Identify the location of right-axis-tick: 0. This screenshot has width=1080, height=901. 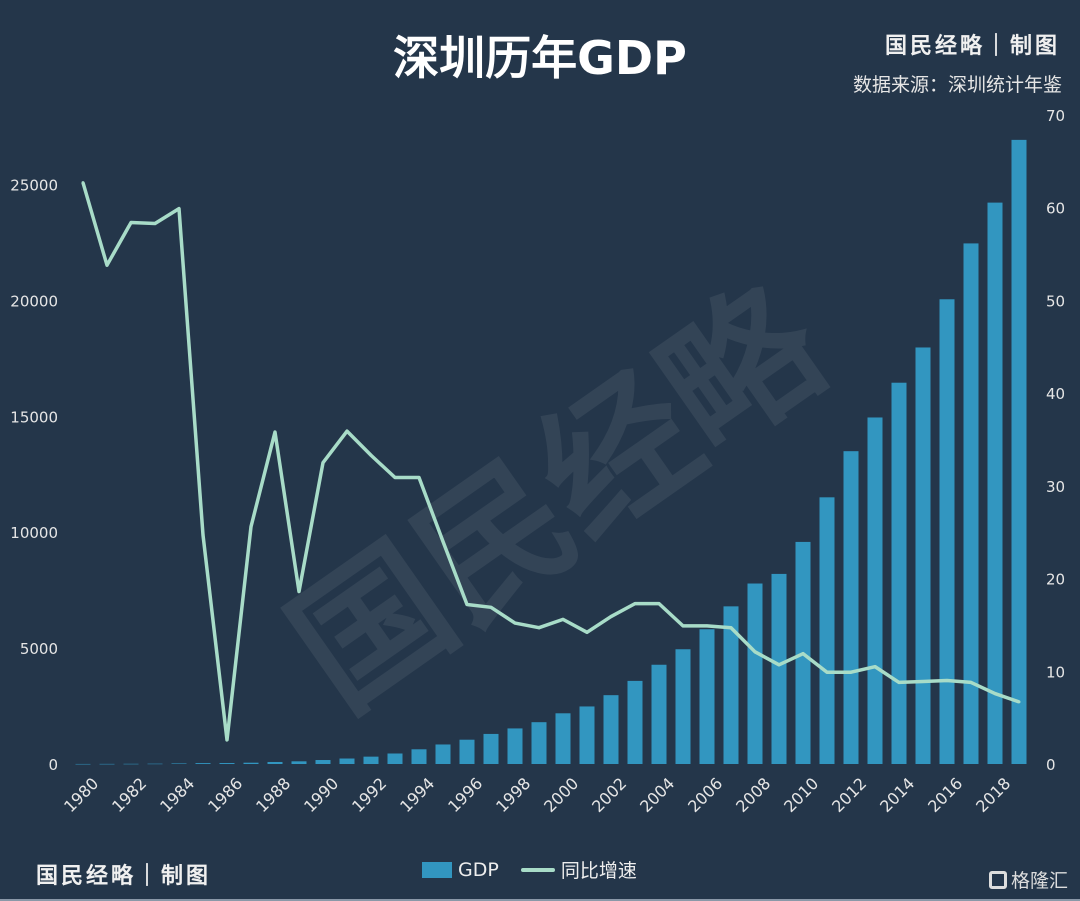
(1051, 765).